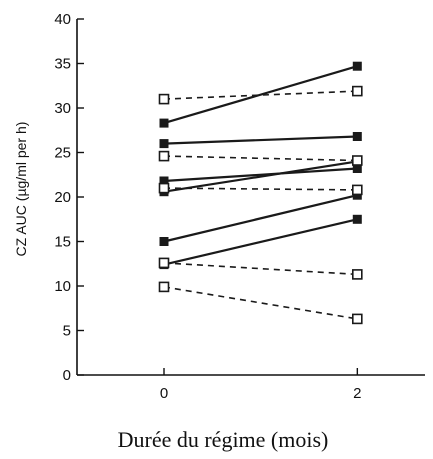 The image size is (433, 459). I want to click on y-tick-label-10: 10, so click(62, 286).